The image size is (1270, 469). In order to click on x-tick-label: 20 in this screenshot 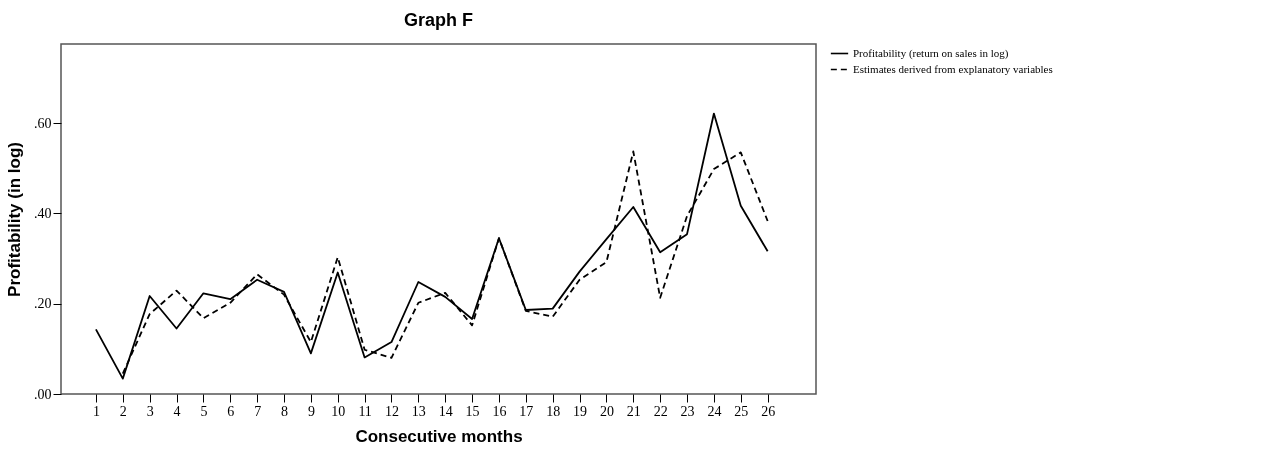, I will do `click(606, 411)`.